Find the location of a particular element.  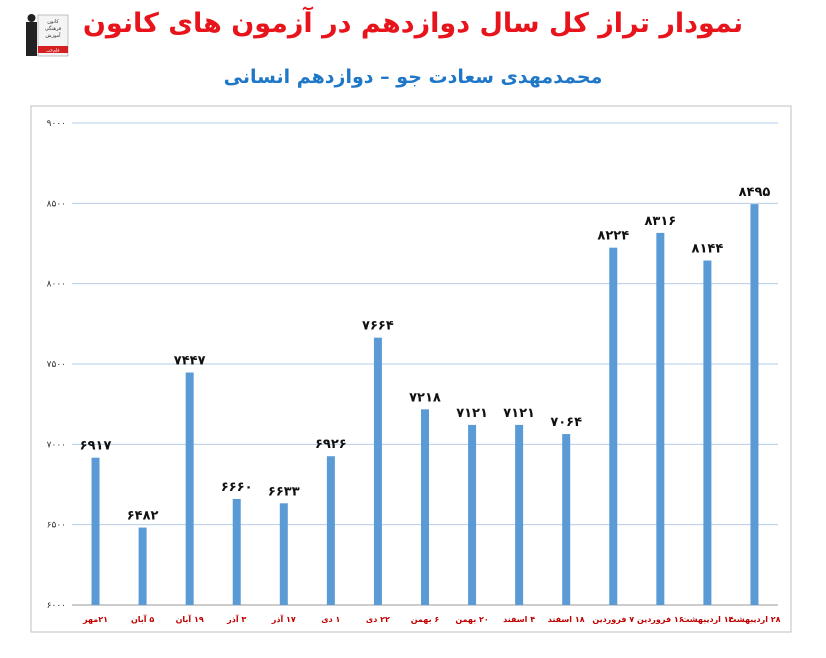

y-axis-ticks: ۶۰۰۰ ۶۵۰۰ ۷۰۰۰ ۷۵۰۰ ۸۰۰۰ ۸۵۰۰ ۹۰۰۰ is located at coordinates (56, 365).